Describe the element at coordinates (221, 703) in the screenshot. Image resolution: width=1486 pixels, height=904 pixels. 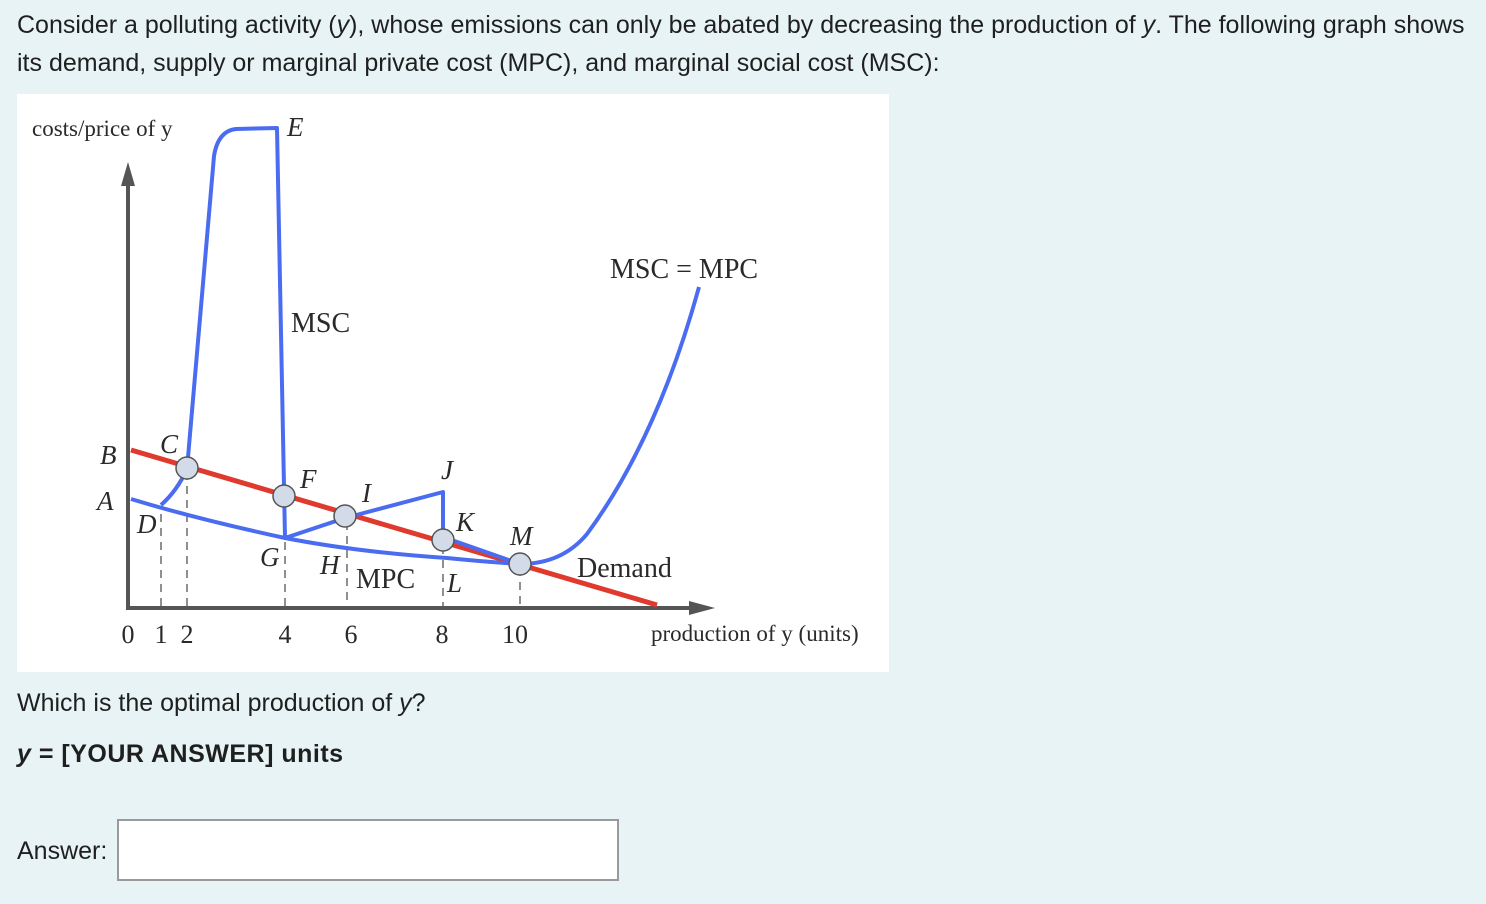
I see `question-text: Which is the optimal production of y?` at that location.